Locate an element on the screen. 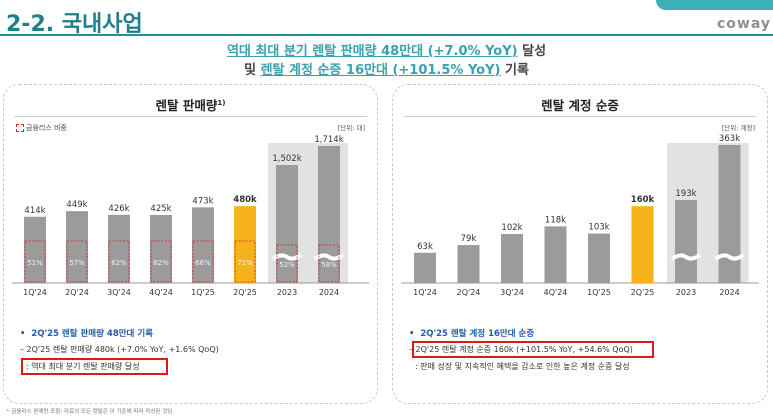  headline-prefix-2: 및 is located at coordinates (252, 70).